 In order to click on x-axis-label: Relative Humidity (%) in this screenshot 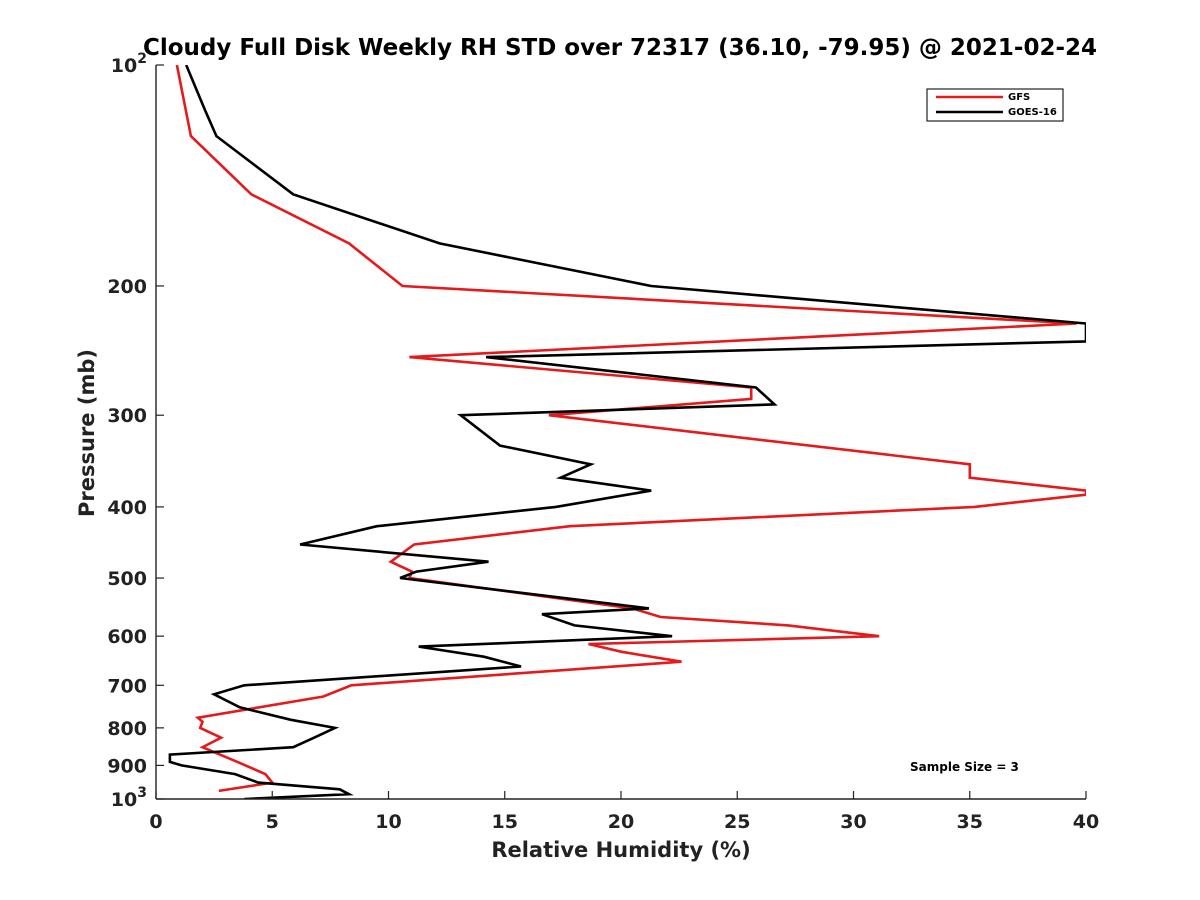, I will do `click(620, 850)`.